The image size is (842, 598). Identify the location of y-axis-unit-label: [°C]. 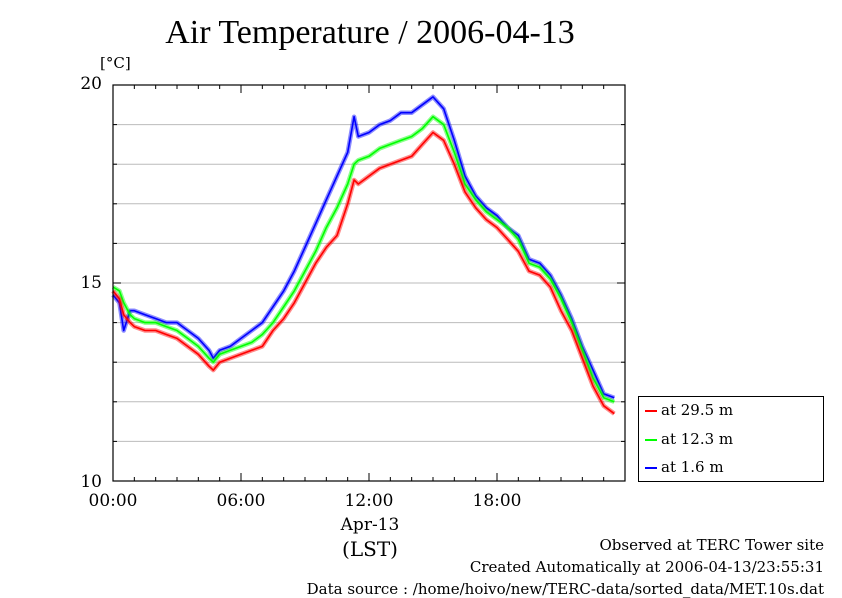
(115, 63).